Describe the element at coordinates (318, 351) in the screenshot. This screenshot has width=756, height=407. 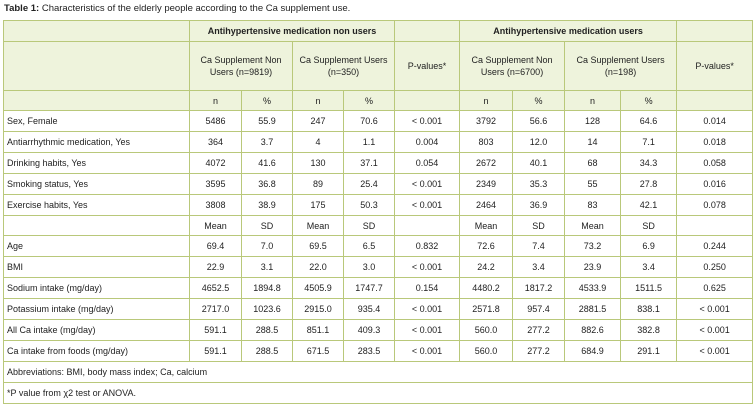
I see `value-cell: 671.5` at that location.